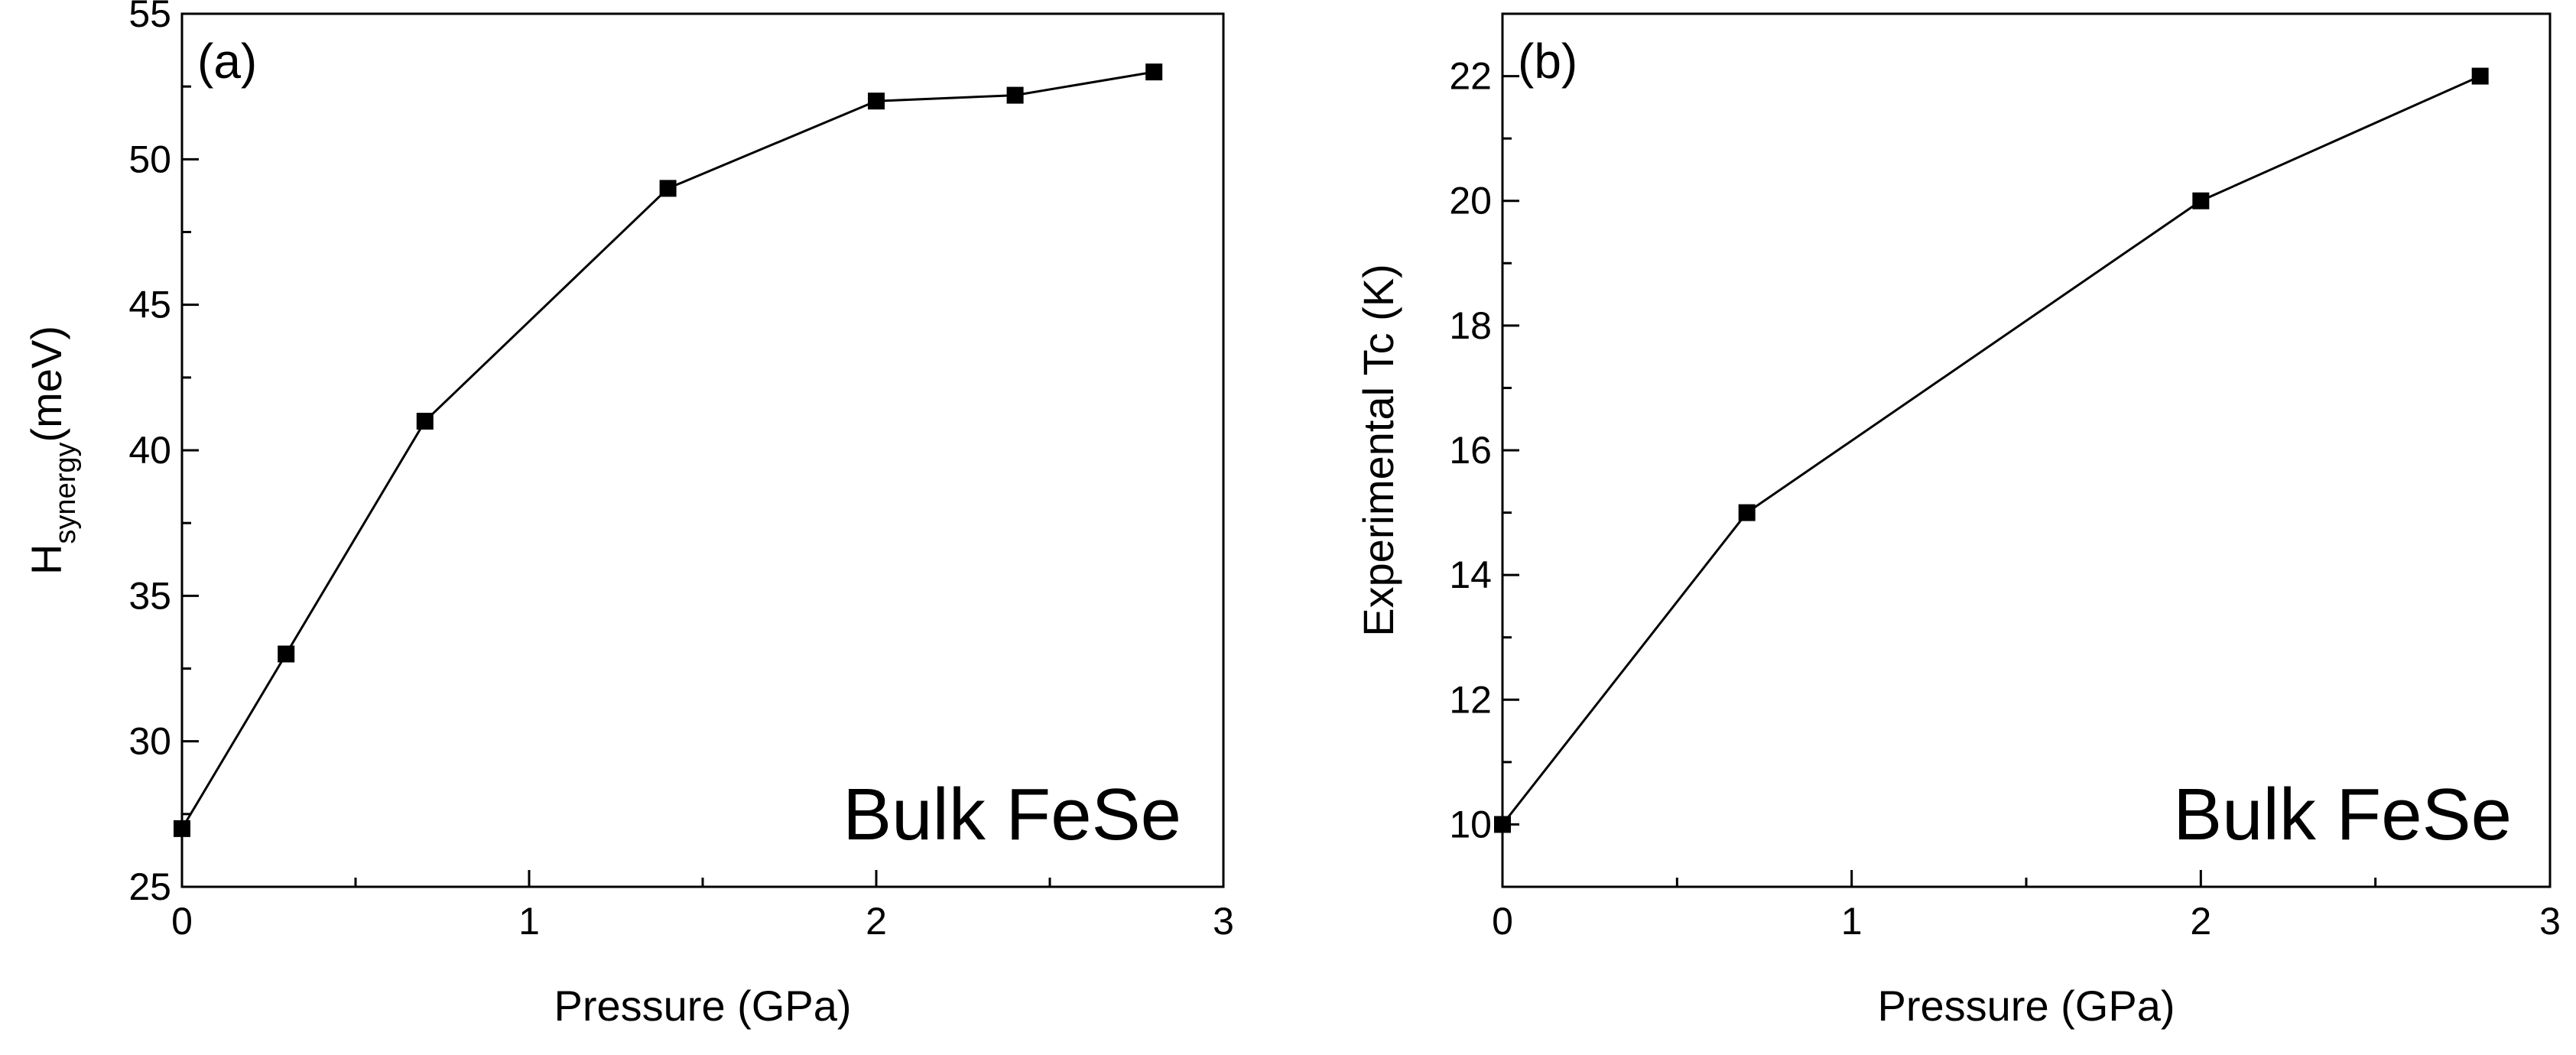  Describe the element at coordinates (150, 159) in the screenshot. I see `panel-a-y-tick-label: 50` at that location.